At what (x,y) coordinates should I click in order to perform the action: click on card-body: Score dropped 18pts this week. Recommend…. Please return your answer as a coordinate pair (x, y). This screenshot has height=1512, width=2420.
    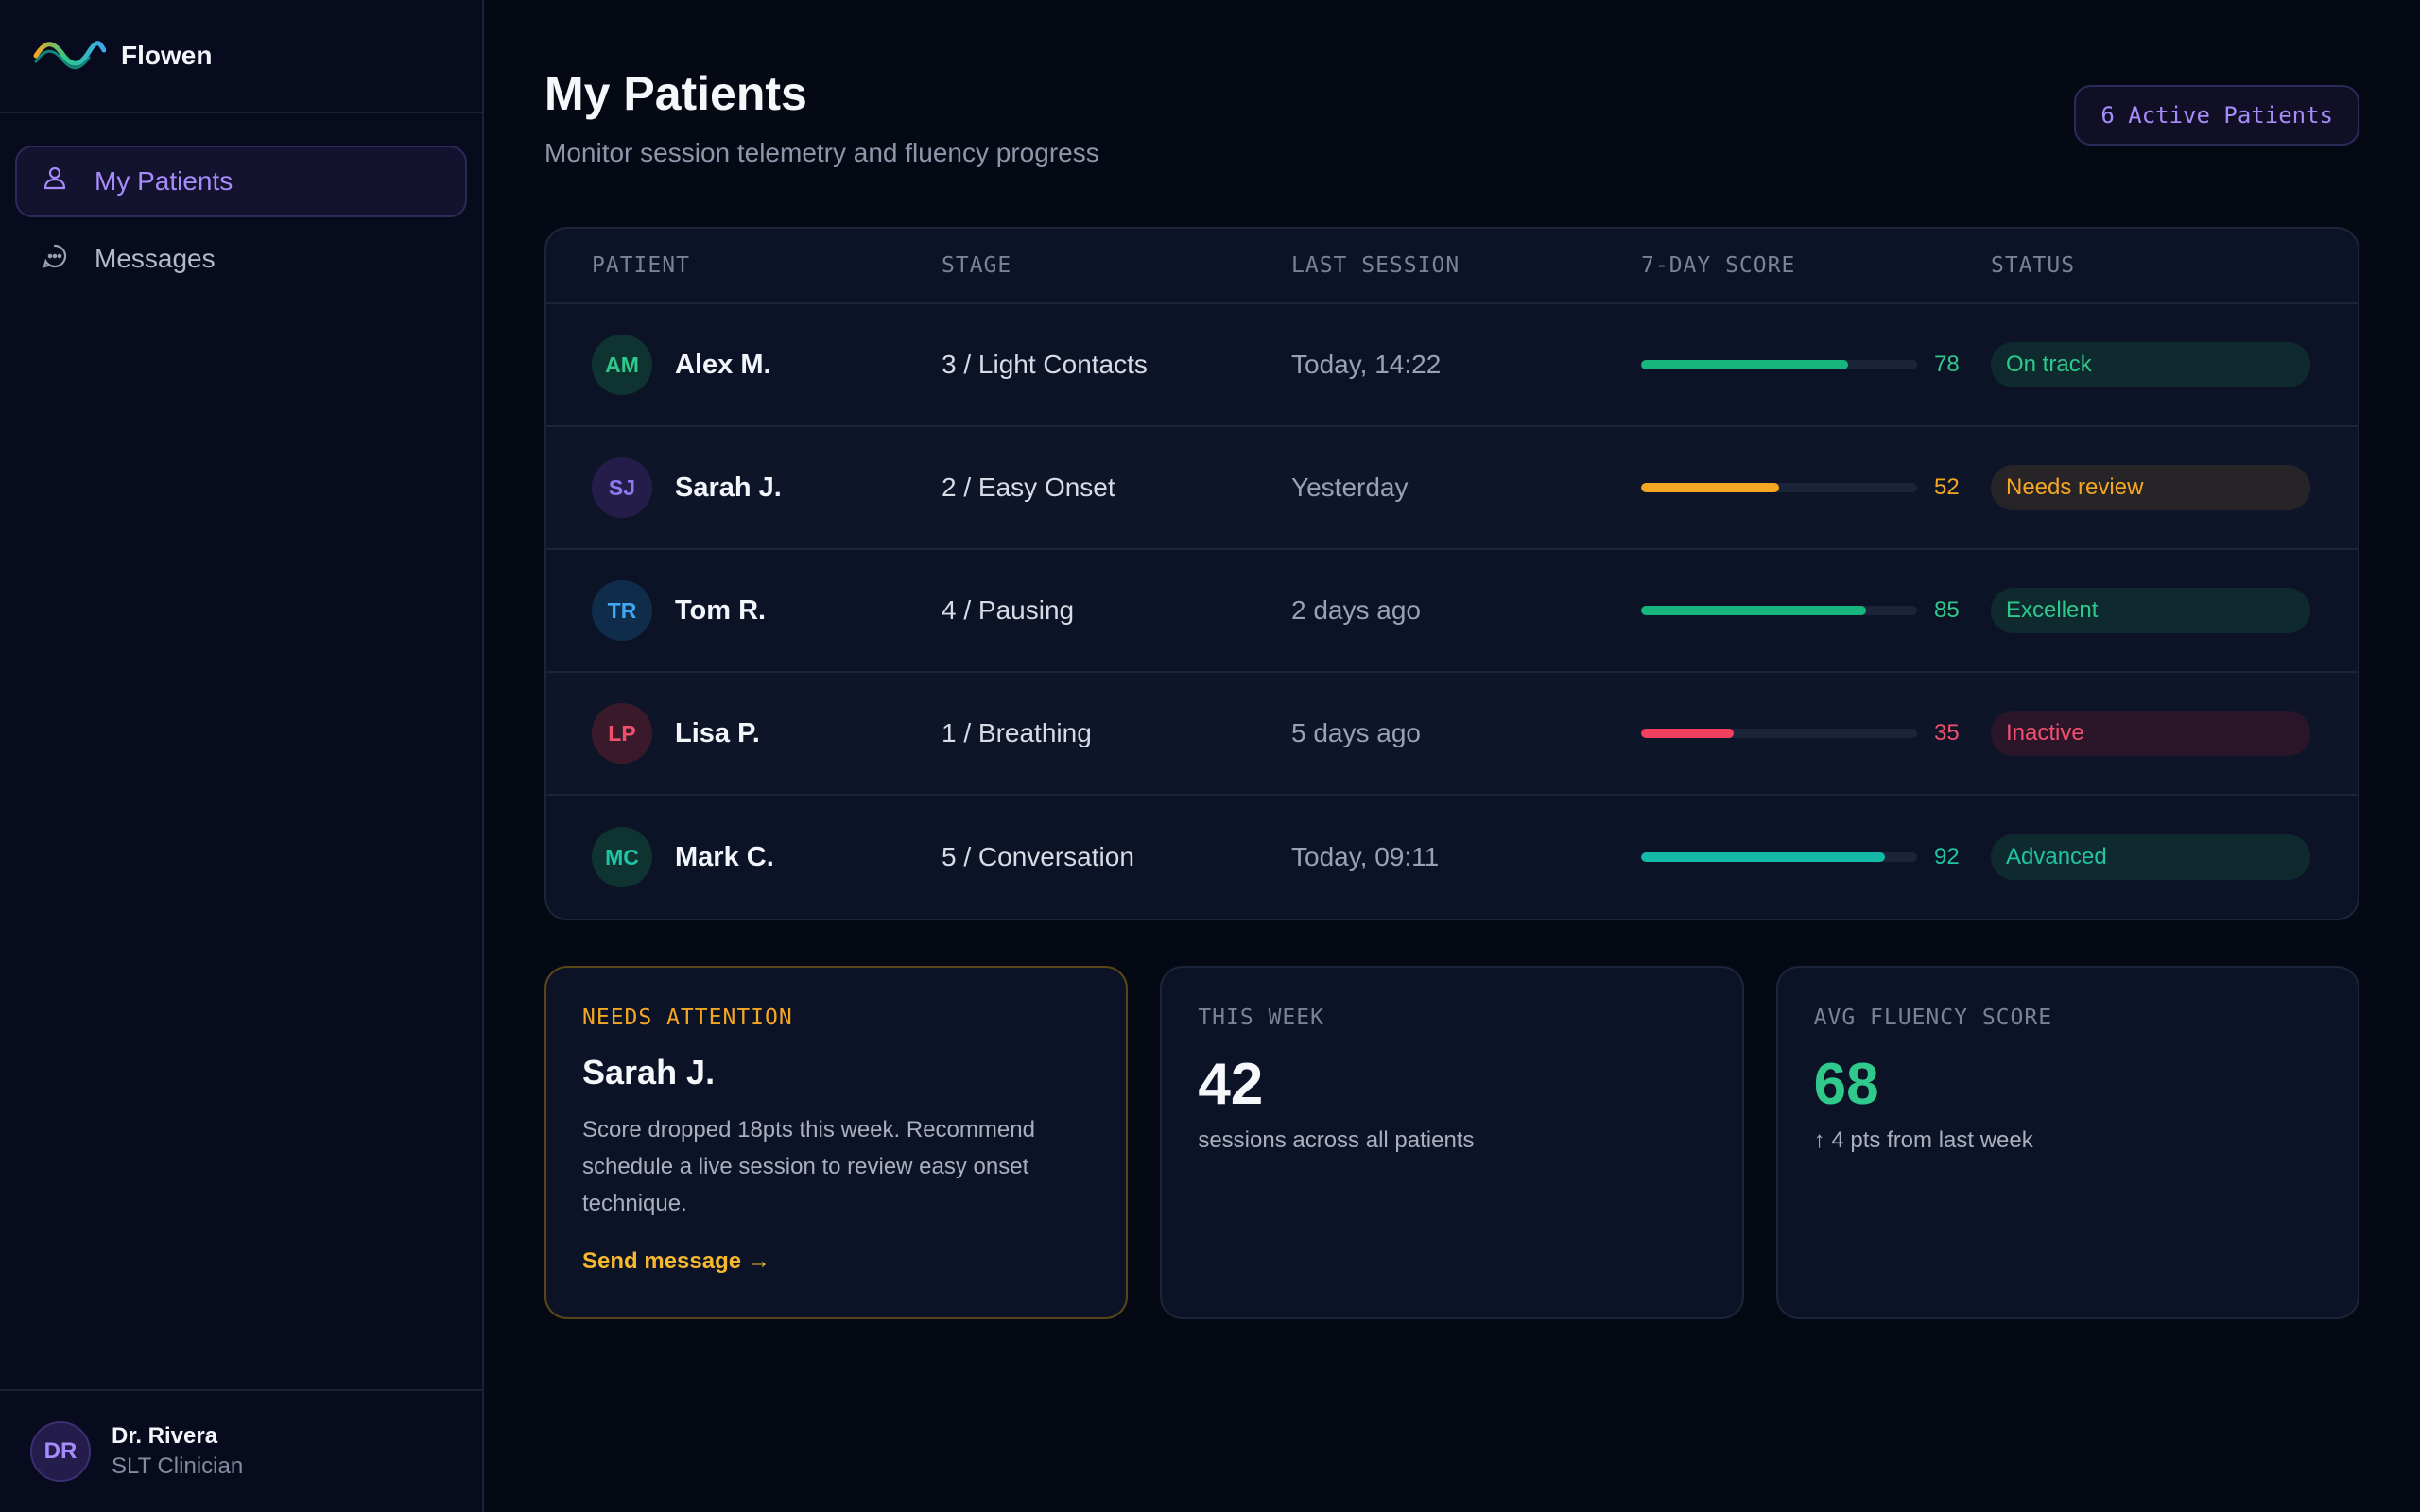
    Looking at the image, I should click on (808, 1166).